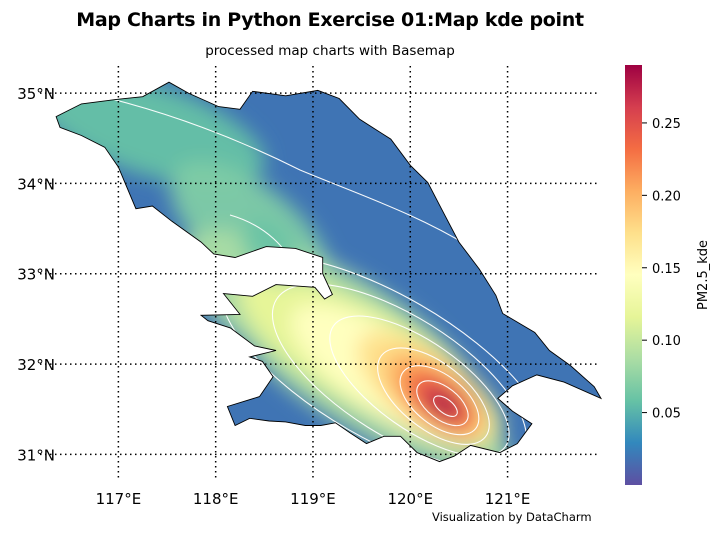 The width and height of the screenshot is (720, 537). I want to click on colorbar-label: PM2.5_kde, so click(703, 275).